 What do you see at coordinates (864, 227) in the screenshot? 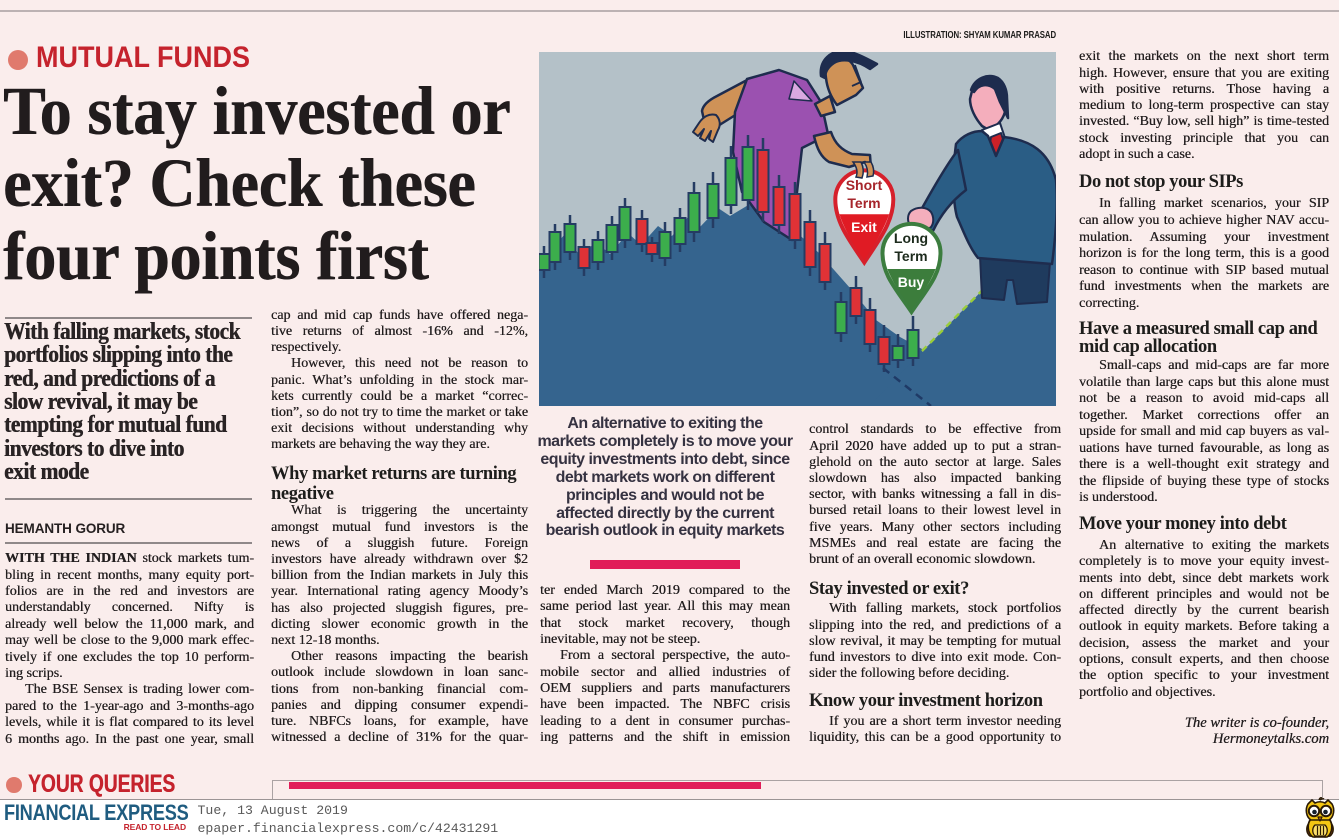
I see `svg-text: Exit` at bounding box center [864, 227].